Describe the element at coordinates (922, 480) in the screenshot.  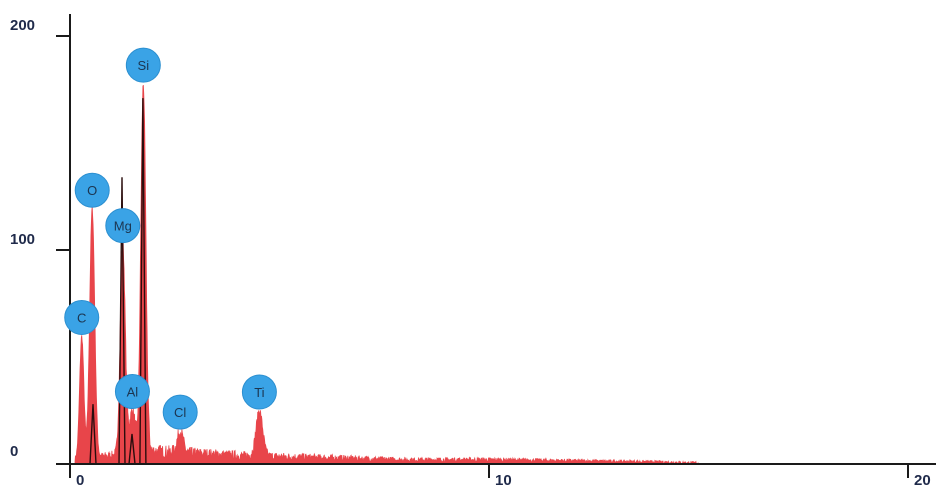
I see `x-tick-label: 20` at that location.